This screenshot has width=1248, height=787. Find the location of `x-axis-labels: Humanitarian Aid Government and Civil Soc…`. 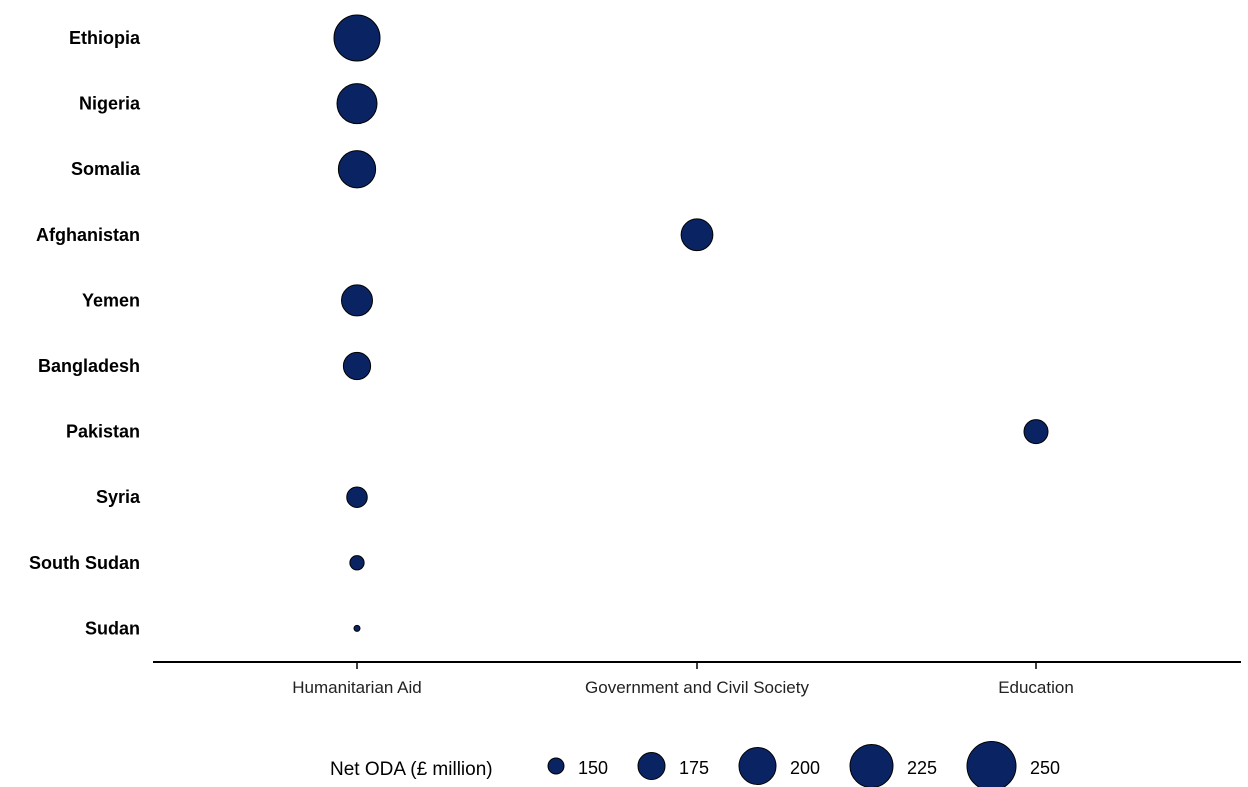

x-axis-labels: Humanitarian Aid Government and Civil Soc… is located at coordinates (683, 687).